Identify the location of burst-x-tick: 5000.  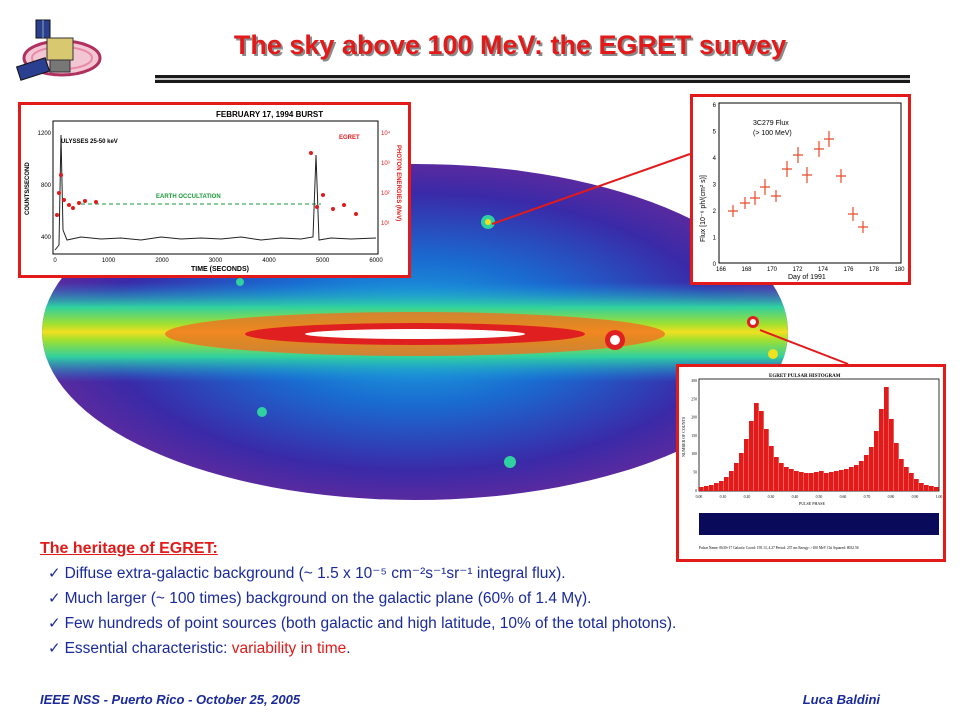
(323, 261).